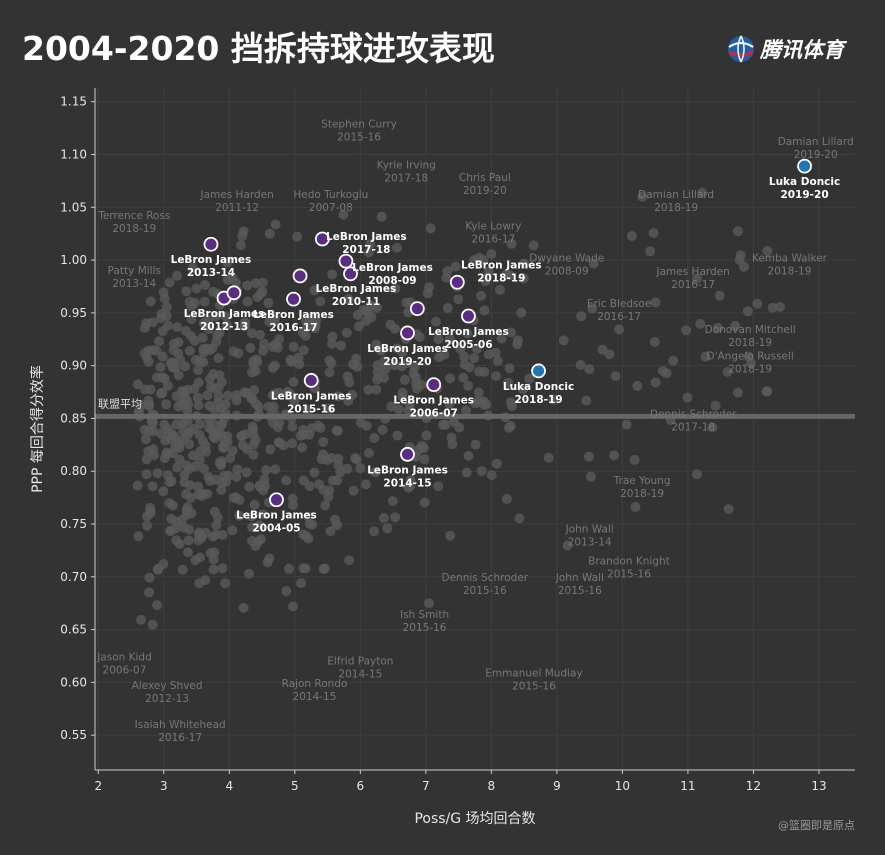  I want to click on luka-point, so click(538, 371).